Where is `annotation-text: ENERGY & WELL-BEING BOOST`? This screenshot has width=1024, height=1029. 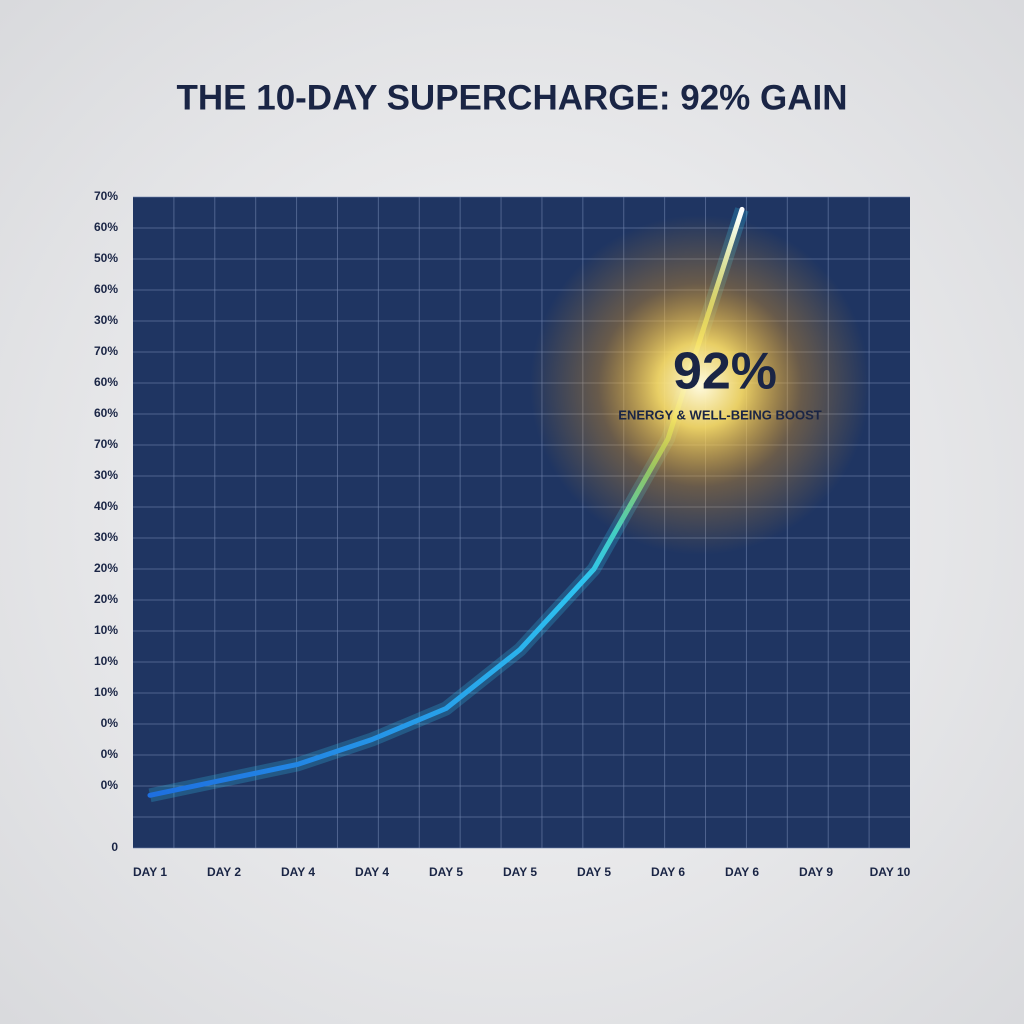 annotation-text: ENERGY & WELL-BEING BOOST is located at coordinates (719, 414).